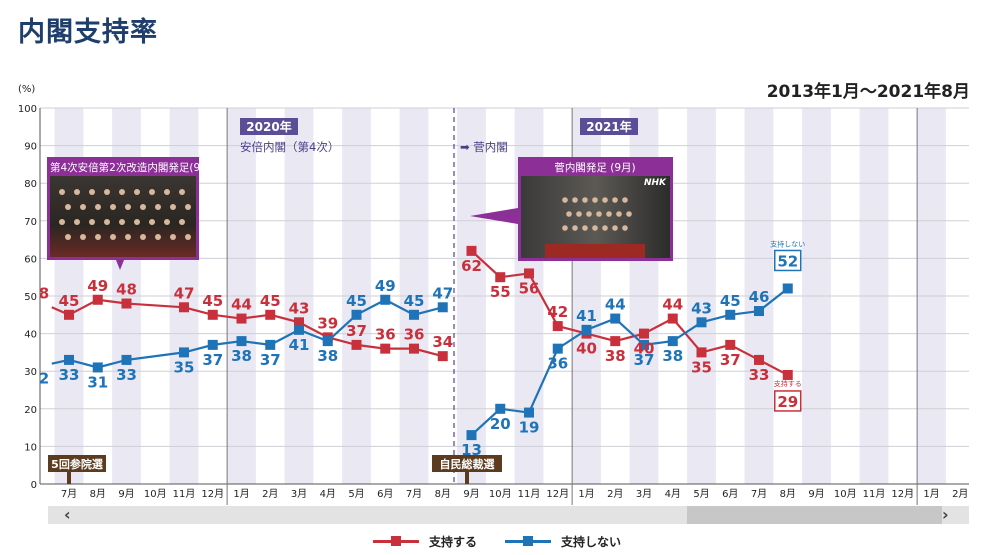  What do you see at coordinates (701, 494) in the screenshot?
I see `x-tick-label: 5月` at bounding box center [701, 494].